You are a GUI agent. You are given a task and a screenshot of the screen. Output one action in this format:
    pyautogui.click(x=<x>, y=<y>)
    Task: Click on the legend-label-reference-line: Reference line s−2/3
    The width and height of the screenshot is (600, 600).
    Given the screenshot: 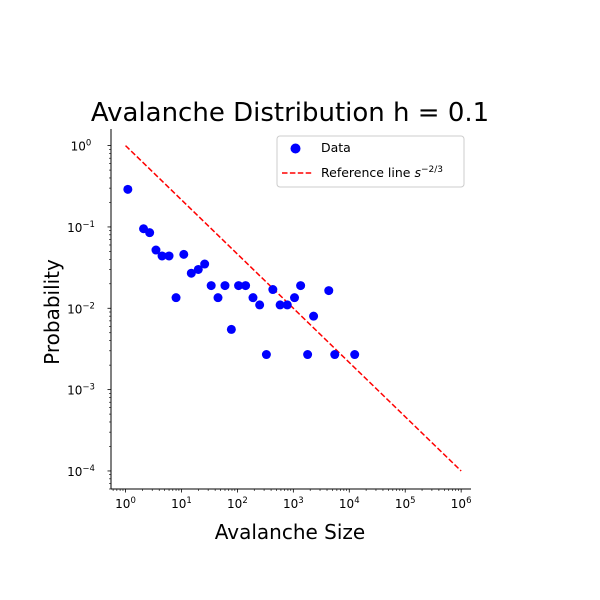 What is the action you would take?
    pyautogui.click(x=382, y=172)
    